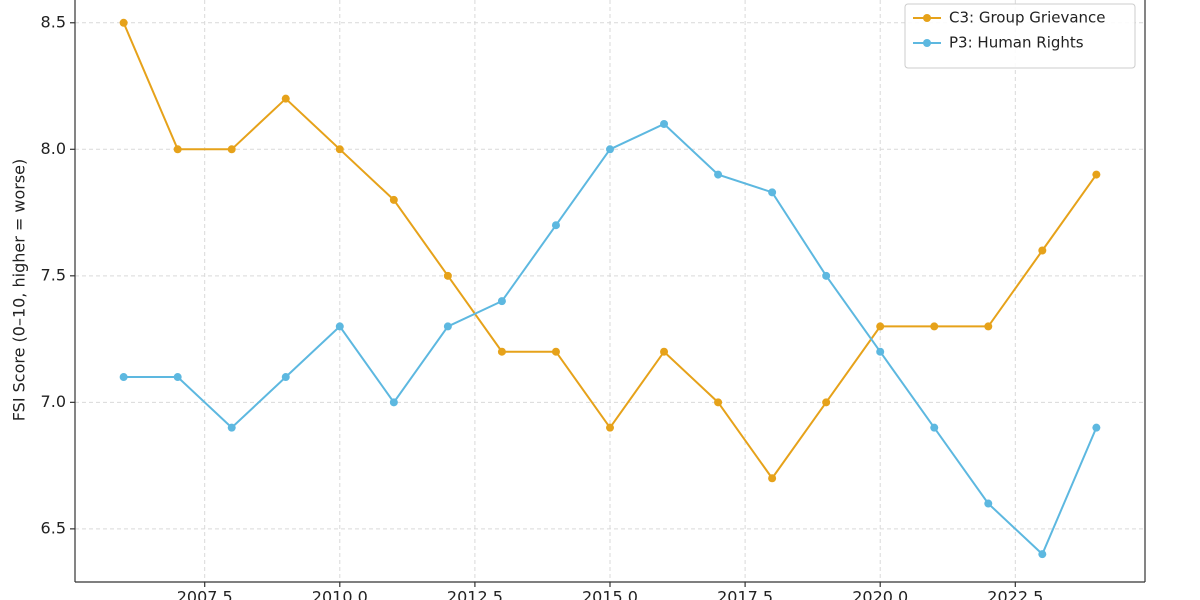 This screenshot has height=600, width=1200. Describe the element at coordinates (1015, 594) in the screenshot. I see `x-tick-label: 2022.5` at that location.